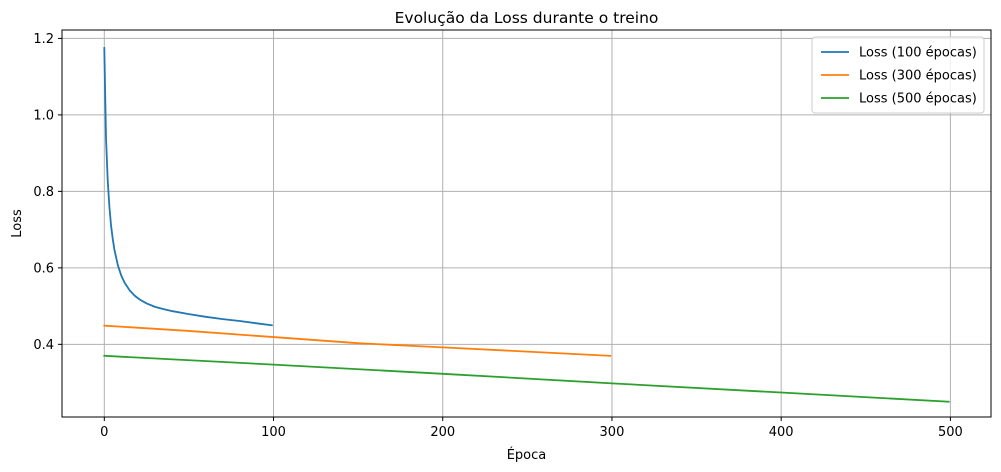 The image size is (1001, 472). I want to click on x-tick-label: 0, so click(104, 432).